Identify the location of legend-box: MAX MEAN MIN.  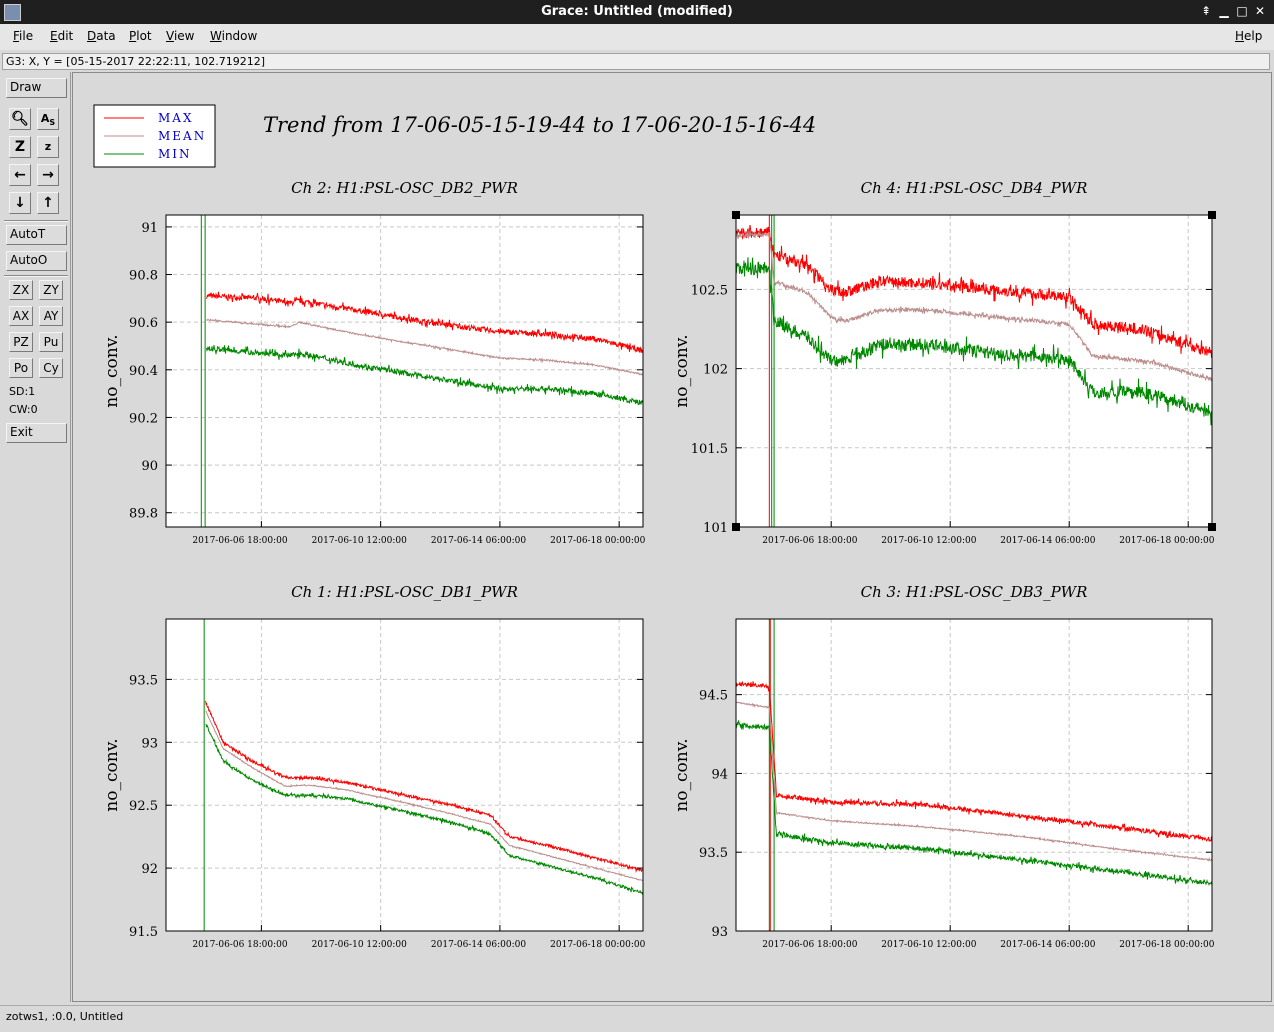
(154, 136).